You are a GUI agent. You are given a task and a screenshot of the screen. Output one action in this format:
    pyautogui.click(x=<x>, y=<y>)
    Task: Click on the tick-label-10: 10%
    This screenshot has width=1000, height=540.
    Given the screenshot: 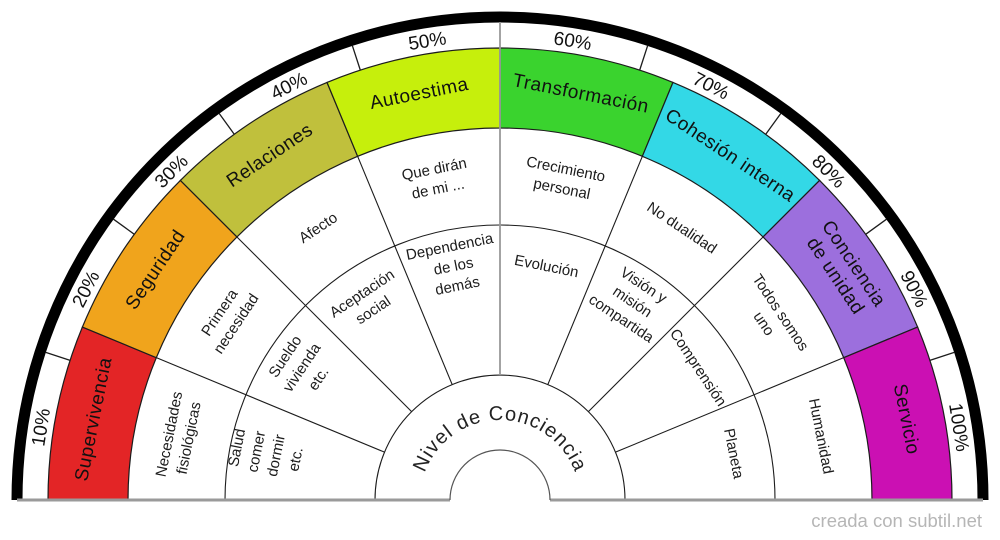 What is the action you would take?
    pyautogui.click(x=41, y=427)
    